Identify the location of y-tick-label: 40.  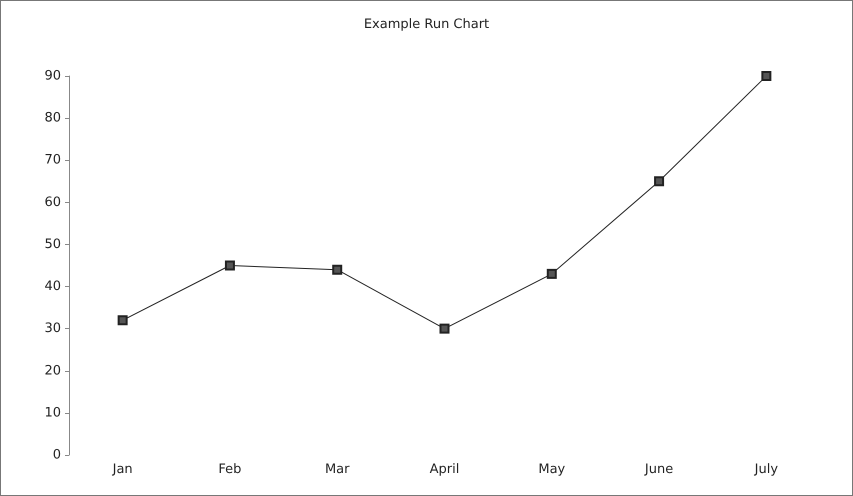
(52, 286).